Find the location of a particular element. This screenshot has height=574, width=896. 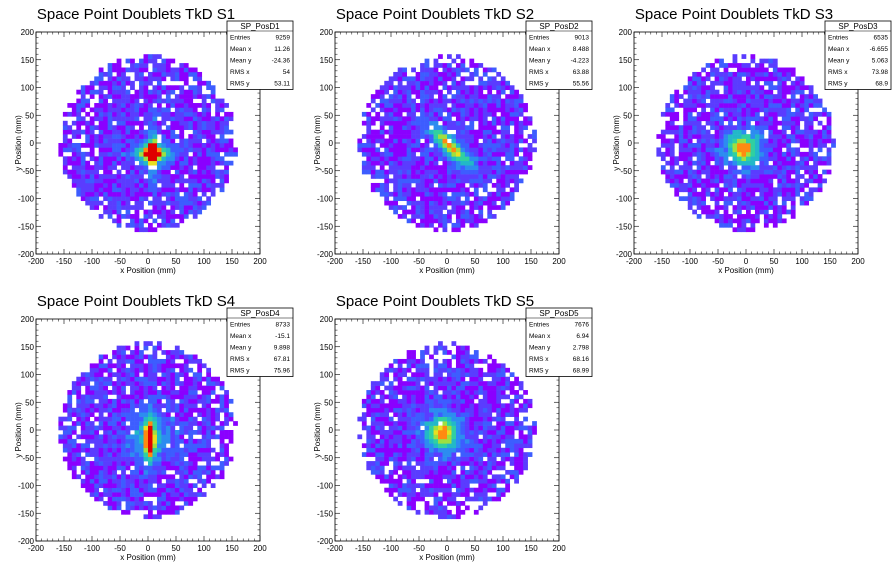

stats-value: -15.1 is located at coordinates (282, 336).